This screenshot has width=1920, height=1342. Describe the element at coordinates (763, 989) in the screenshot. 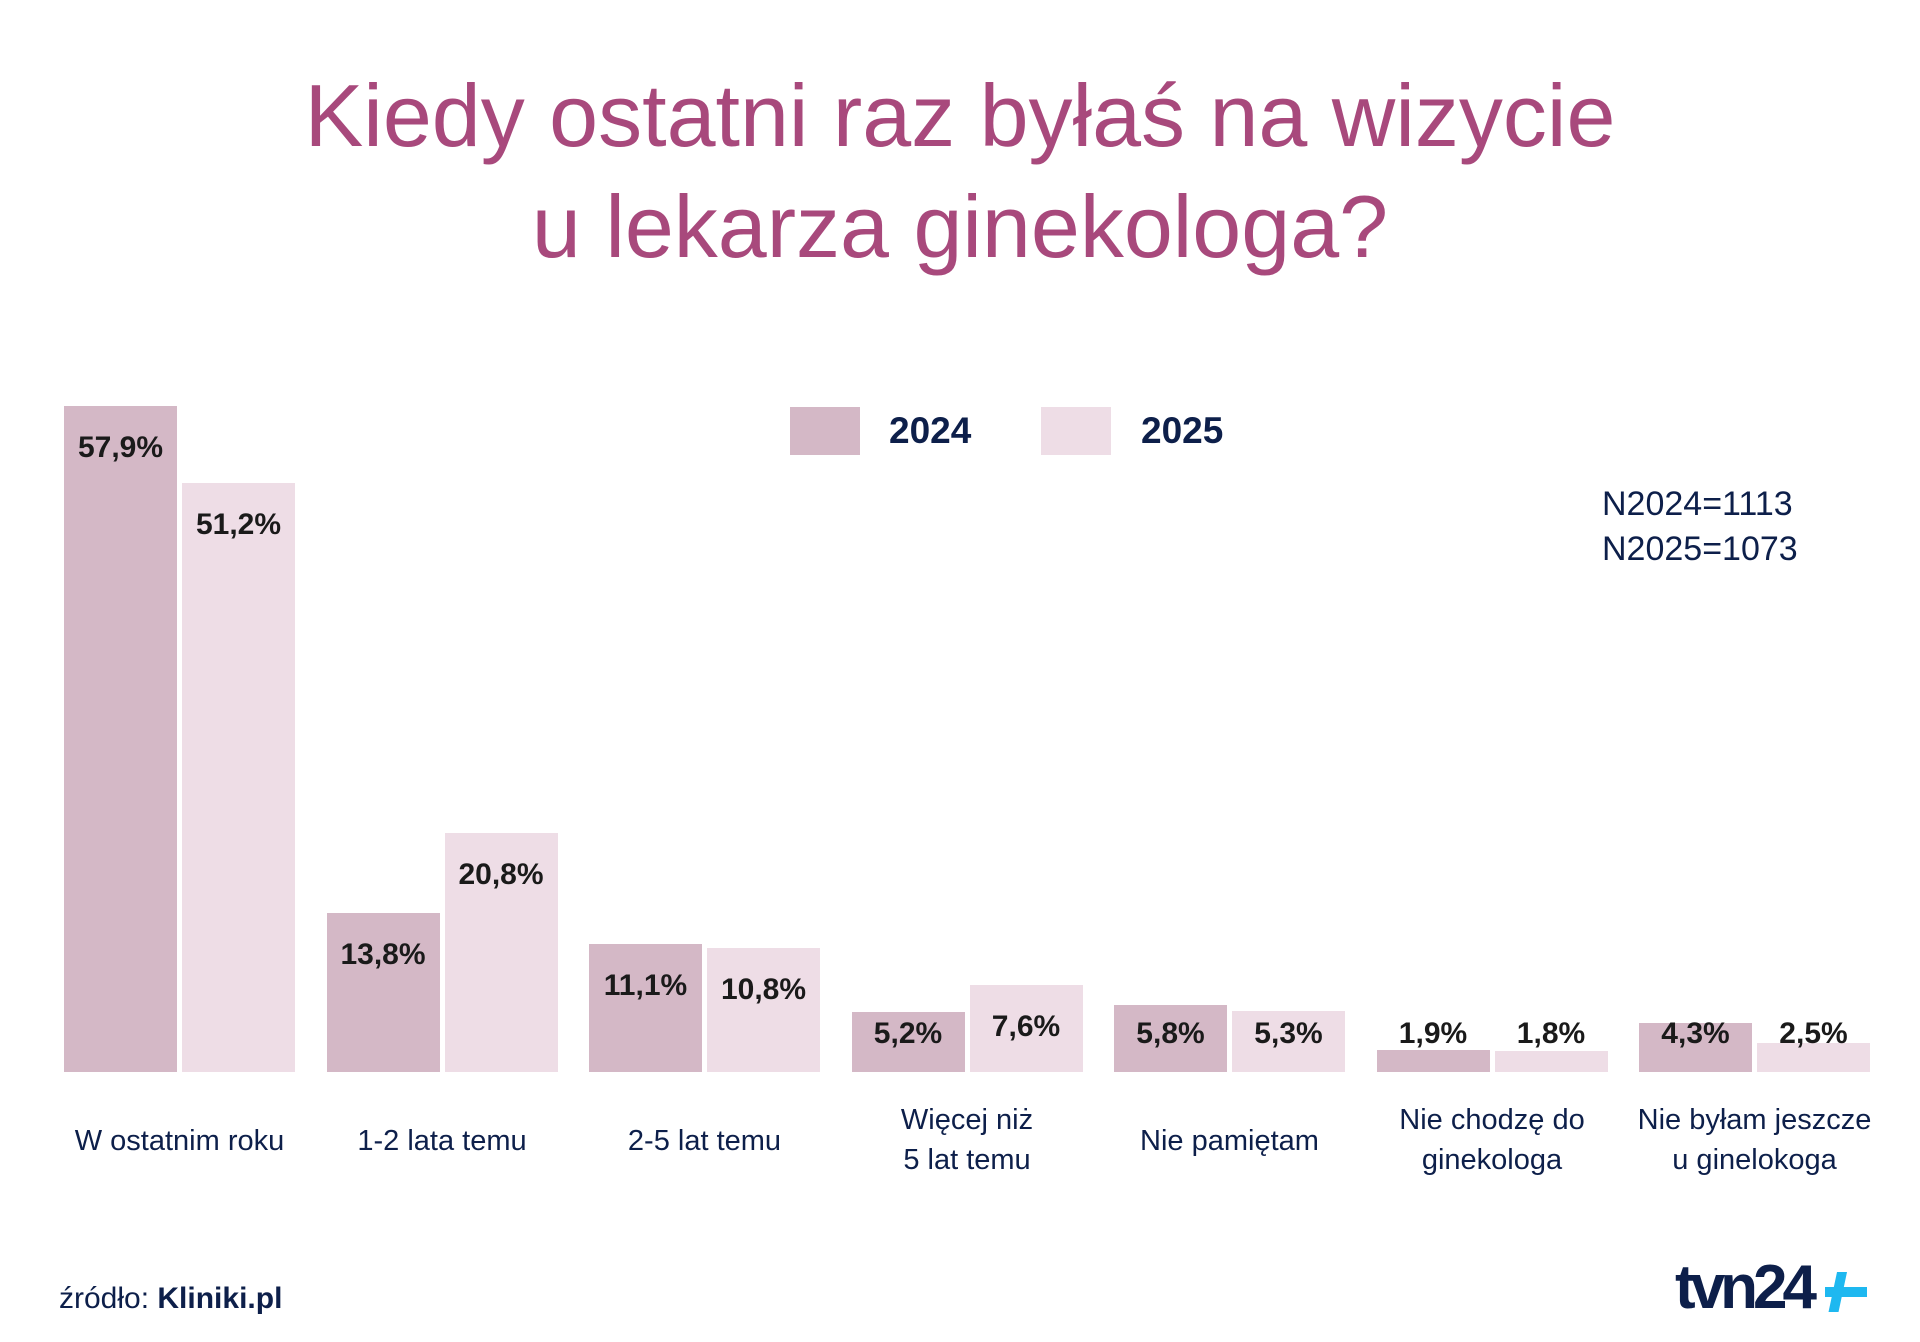

I see `data-label-2025-3: 10,8%` at that location.